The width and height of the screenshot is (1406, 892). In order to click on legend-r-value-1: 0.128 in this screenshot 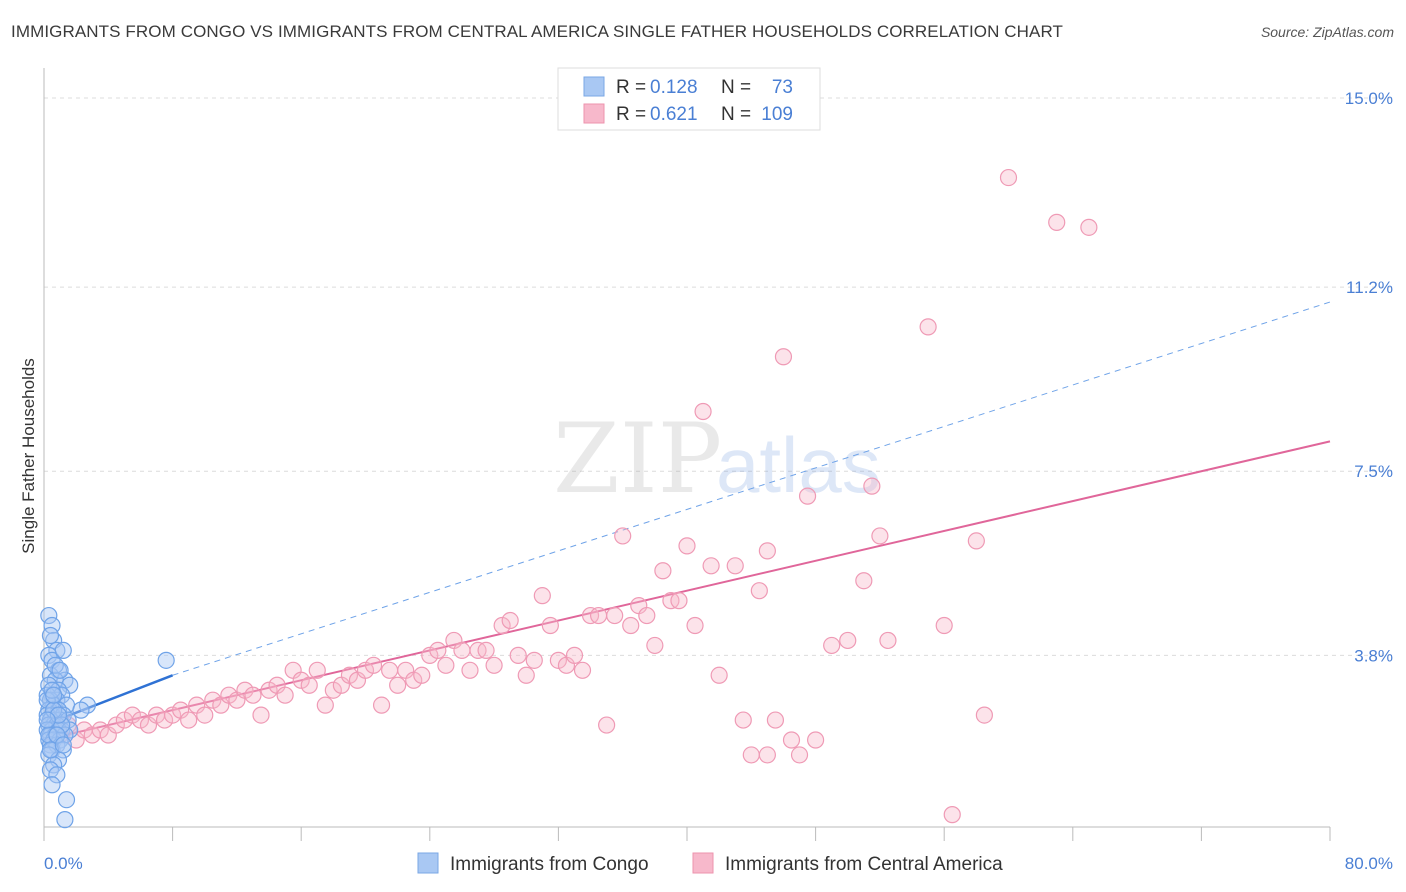, I will do `click(674, 87)`.